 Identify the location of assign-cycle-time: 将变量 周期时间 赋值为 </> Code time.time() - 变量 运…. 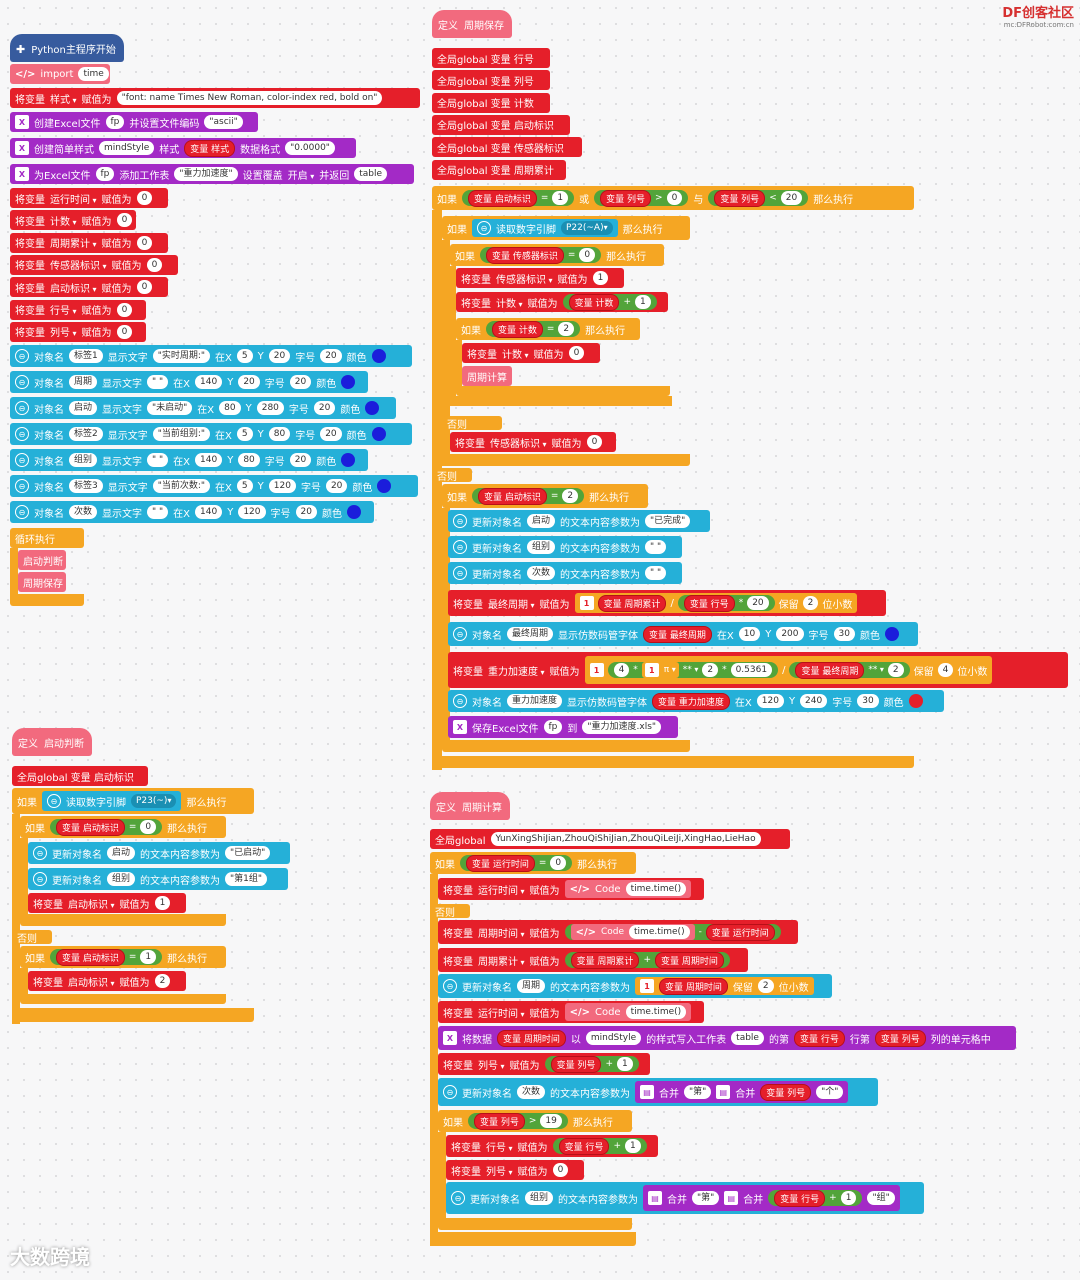
(618, 932).